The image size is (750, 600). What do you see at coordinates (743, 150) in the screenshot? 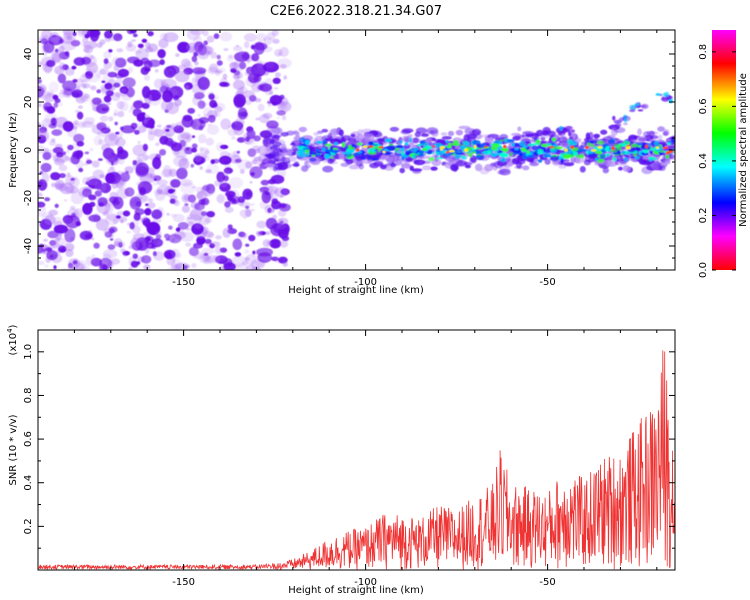
I see `colorbar-label: Normalized spectral amplitude` at bounding box center [743, 150].